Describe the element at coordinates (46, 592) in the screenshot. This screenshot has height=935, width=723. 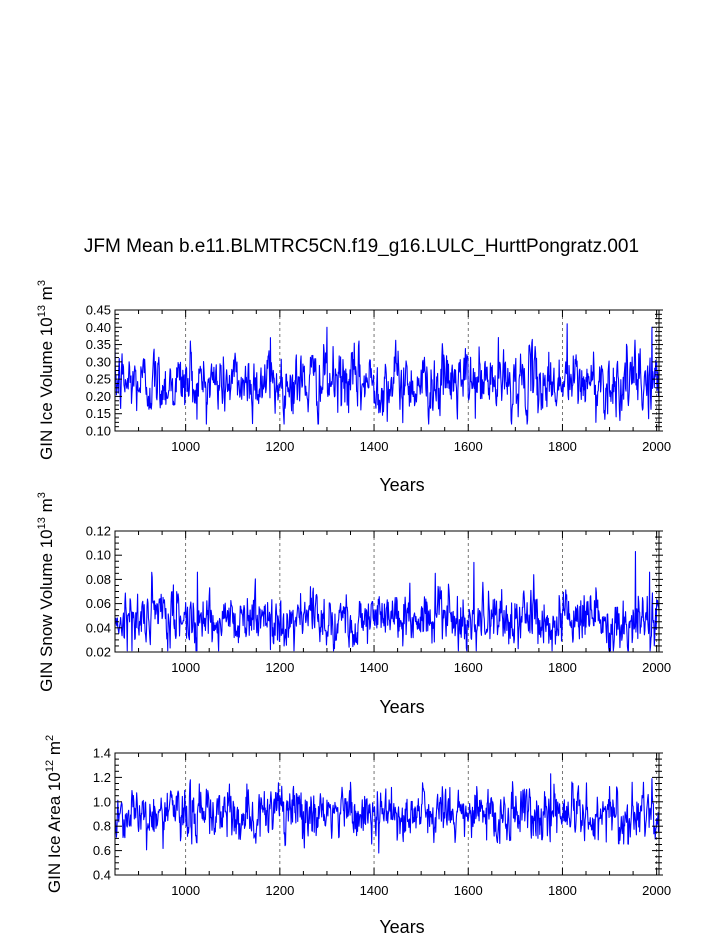
I see `y-axis-title: GIN Snow Volume 1013 m3` at that location.